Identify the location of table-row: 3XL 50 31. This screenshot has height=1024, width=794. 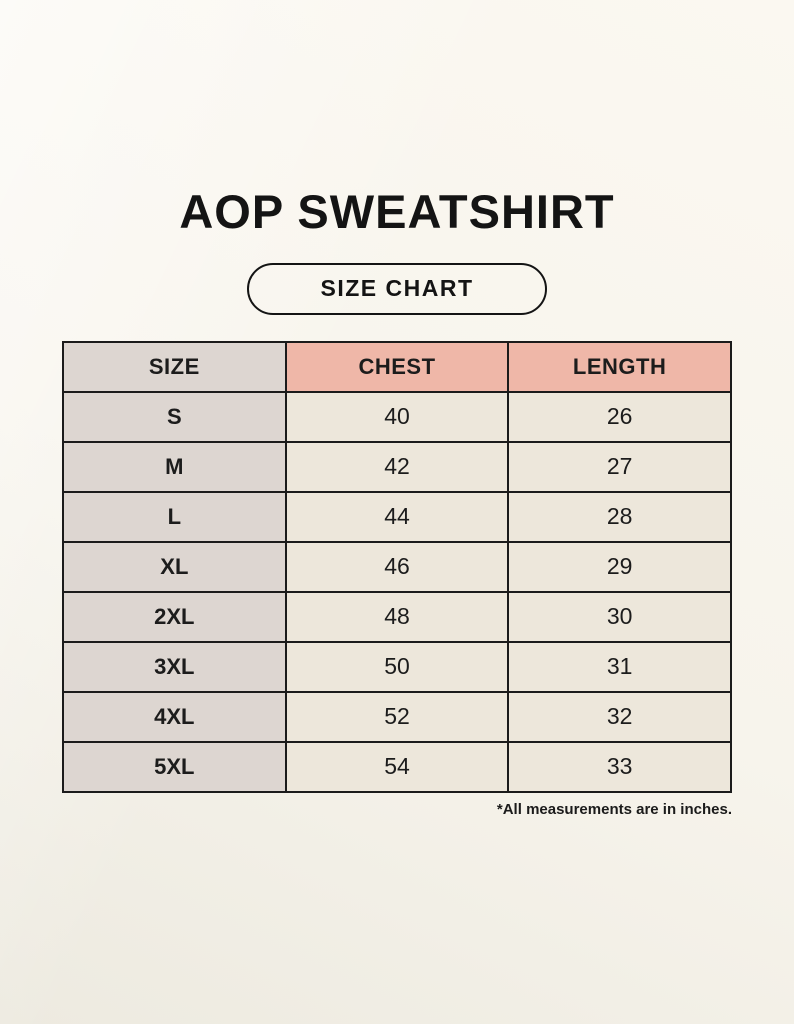
(397, 666).